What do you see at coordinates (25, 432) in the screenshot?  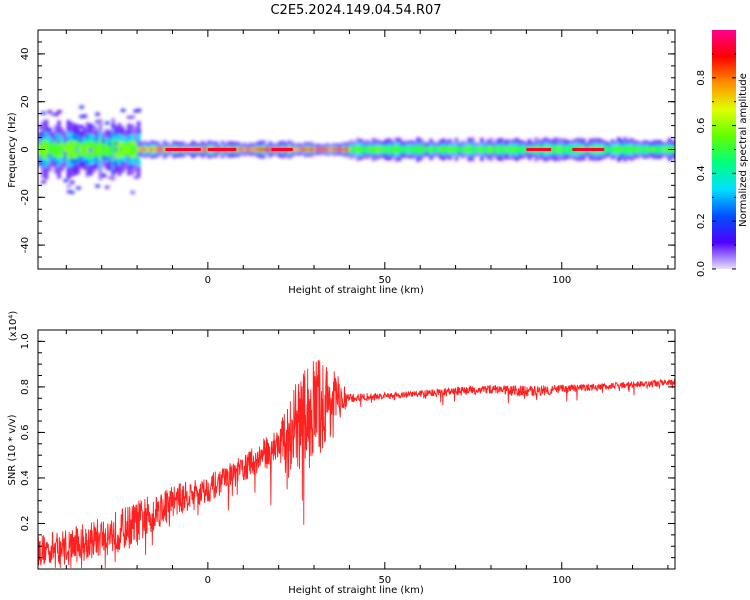 I see `y-tick-label: 0.6` at bounding box center [25, 432].